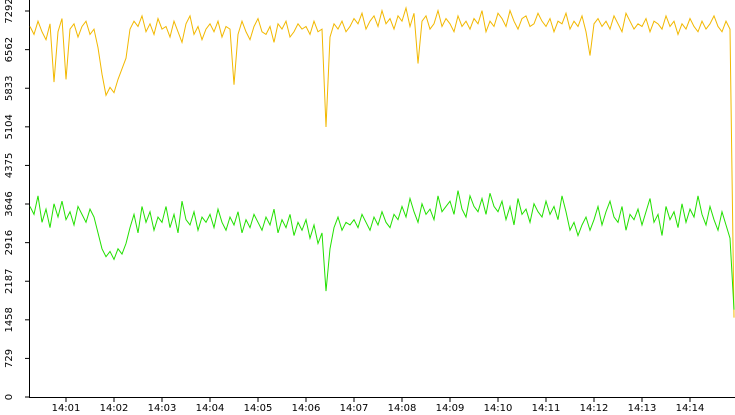 This screenshot has height=415, width=735. I want to click on x-tick-label: 14:02, so click(114, 408).